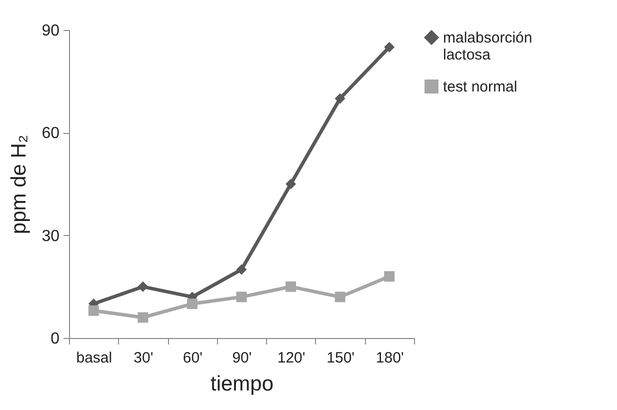 Image resolution: width=617 pixels, height=410 pixels. Describe the element at coordinates (144, 358) in the screenshot. I see `x-tick-label: 30'` at that location.